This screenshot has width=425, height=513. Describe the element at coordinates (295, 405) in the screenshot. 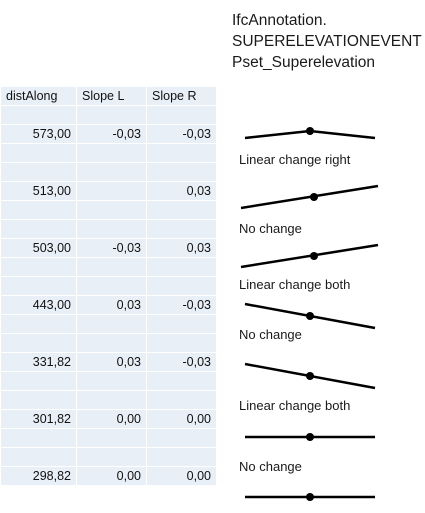

I see `transition-label-5: Linear change both` at that location.